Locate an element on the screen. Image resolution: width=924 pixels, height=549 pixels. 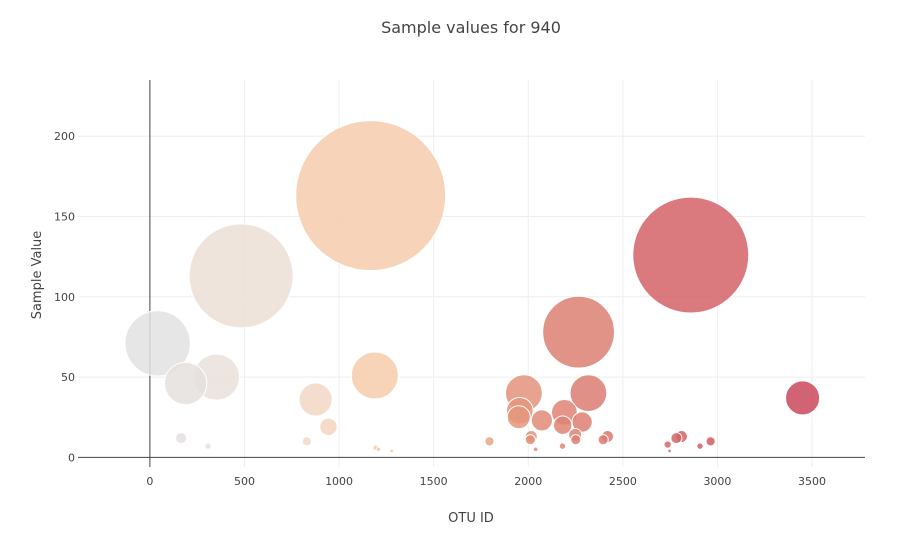
y-tick-label: 150 is located at coordinates (64, 216).